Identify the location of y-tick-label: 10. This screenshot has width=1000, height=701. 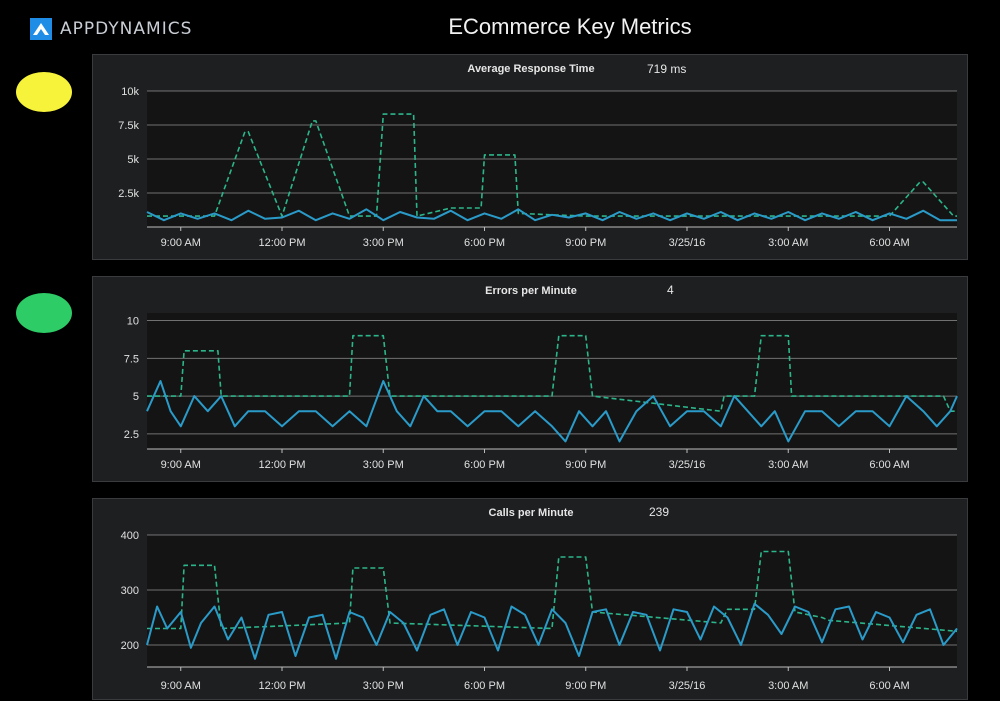
(133, 322).